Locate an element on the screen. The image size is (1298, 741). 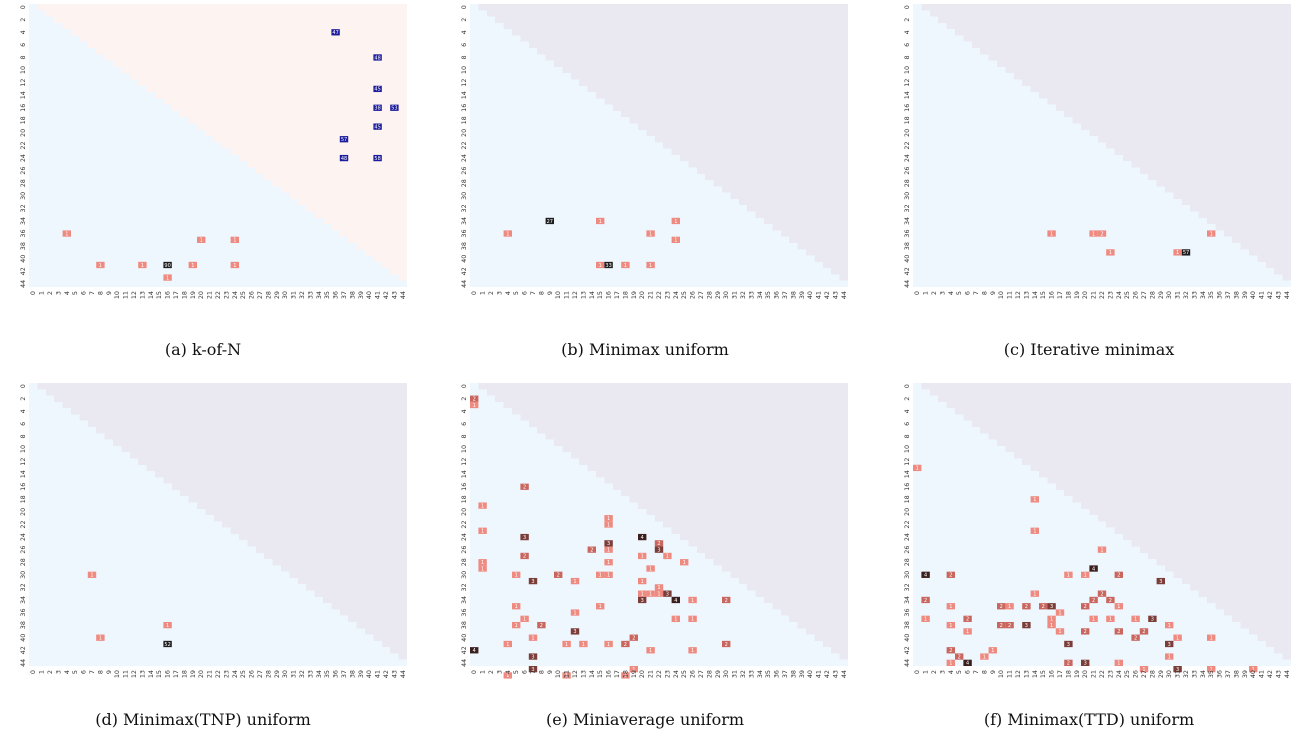
heatmap-cell-label: 48 is located at coordinates (344, 159).